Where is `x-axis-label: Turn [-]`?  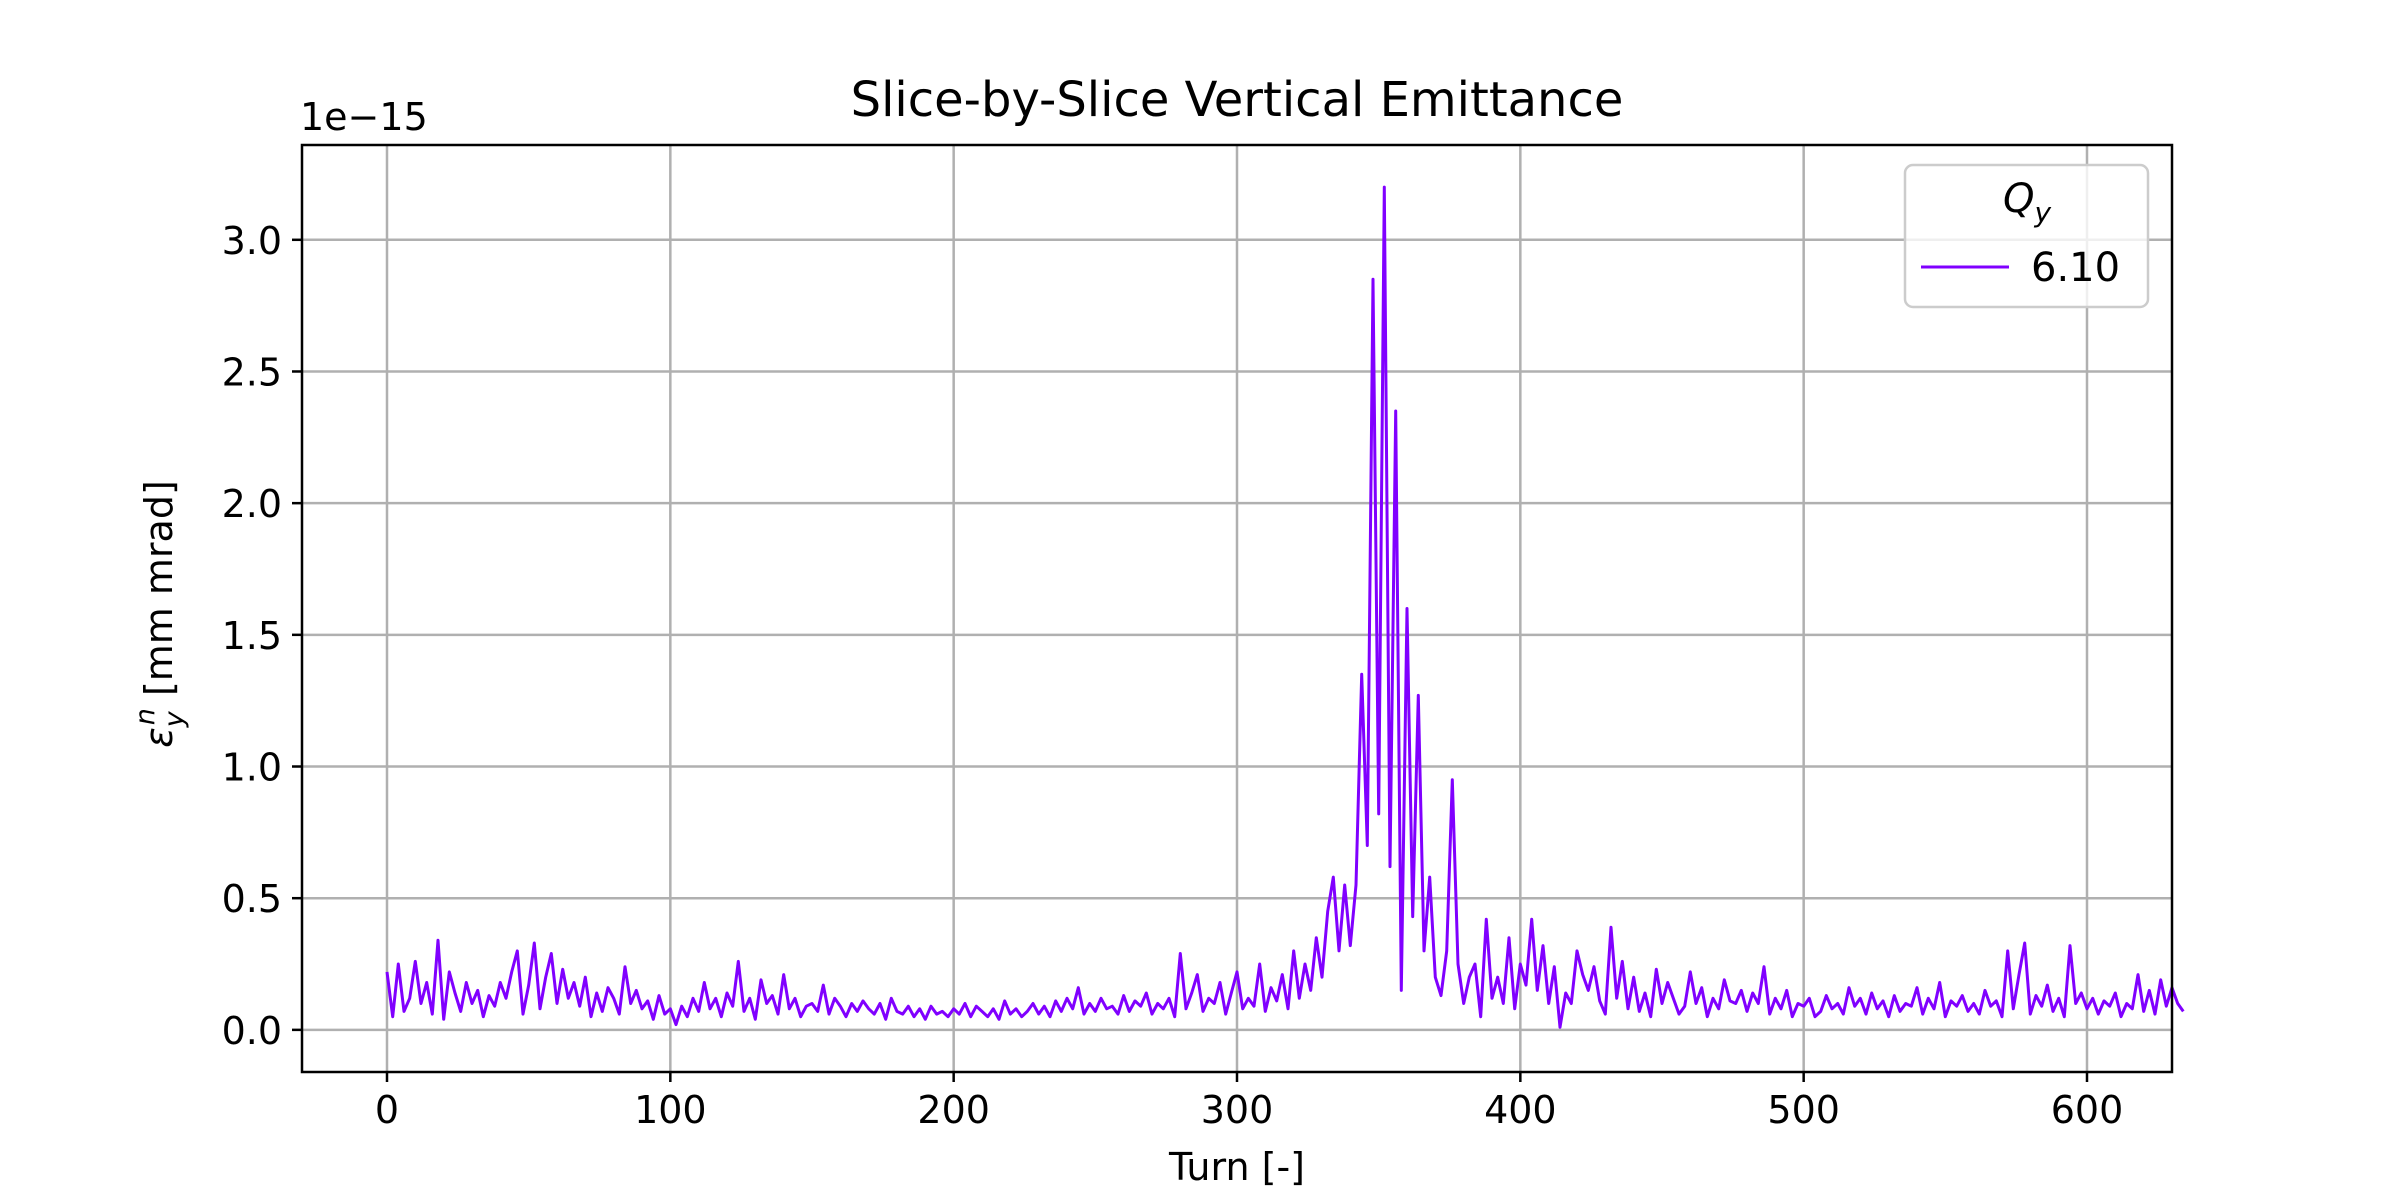 x-axis-label: Turn [-] is located at coordinates (1236, 1167).